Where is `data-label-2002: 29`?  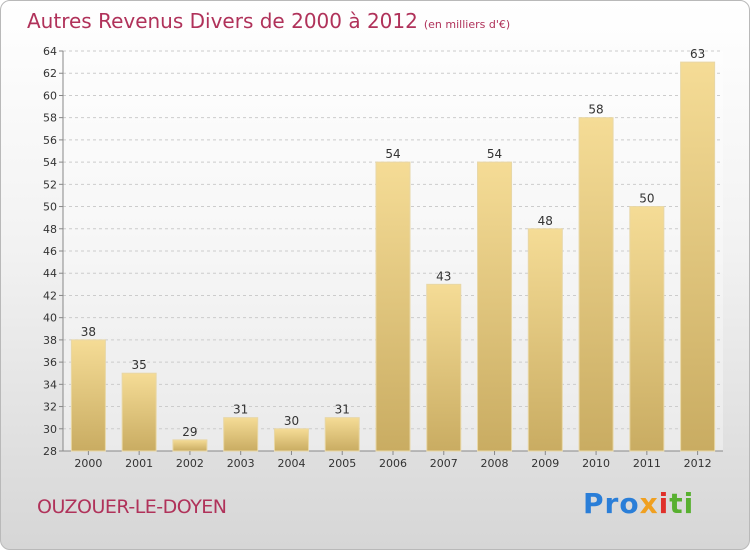 data-label-2002: 29 is located at coordinates (189, 432).